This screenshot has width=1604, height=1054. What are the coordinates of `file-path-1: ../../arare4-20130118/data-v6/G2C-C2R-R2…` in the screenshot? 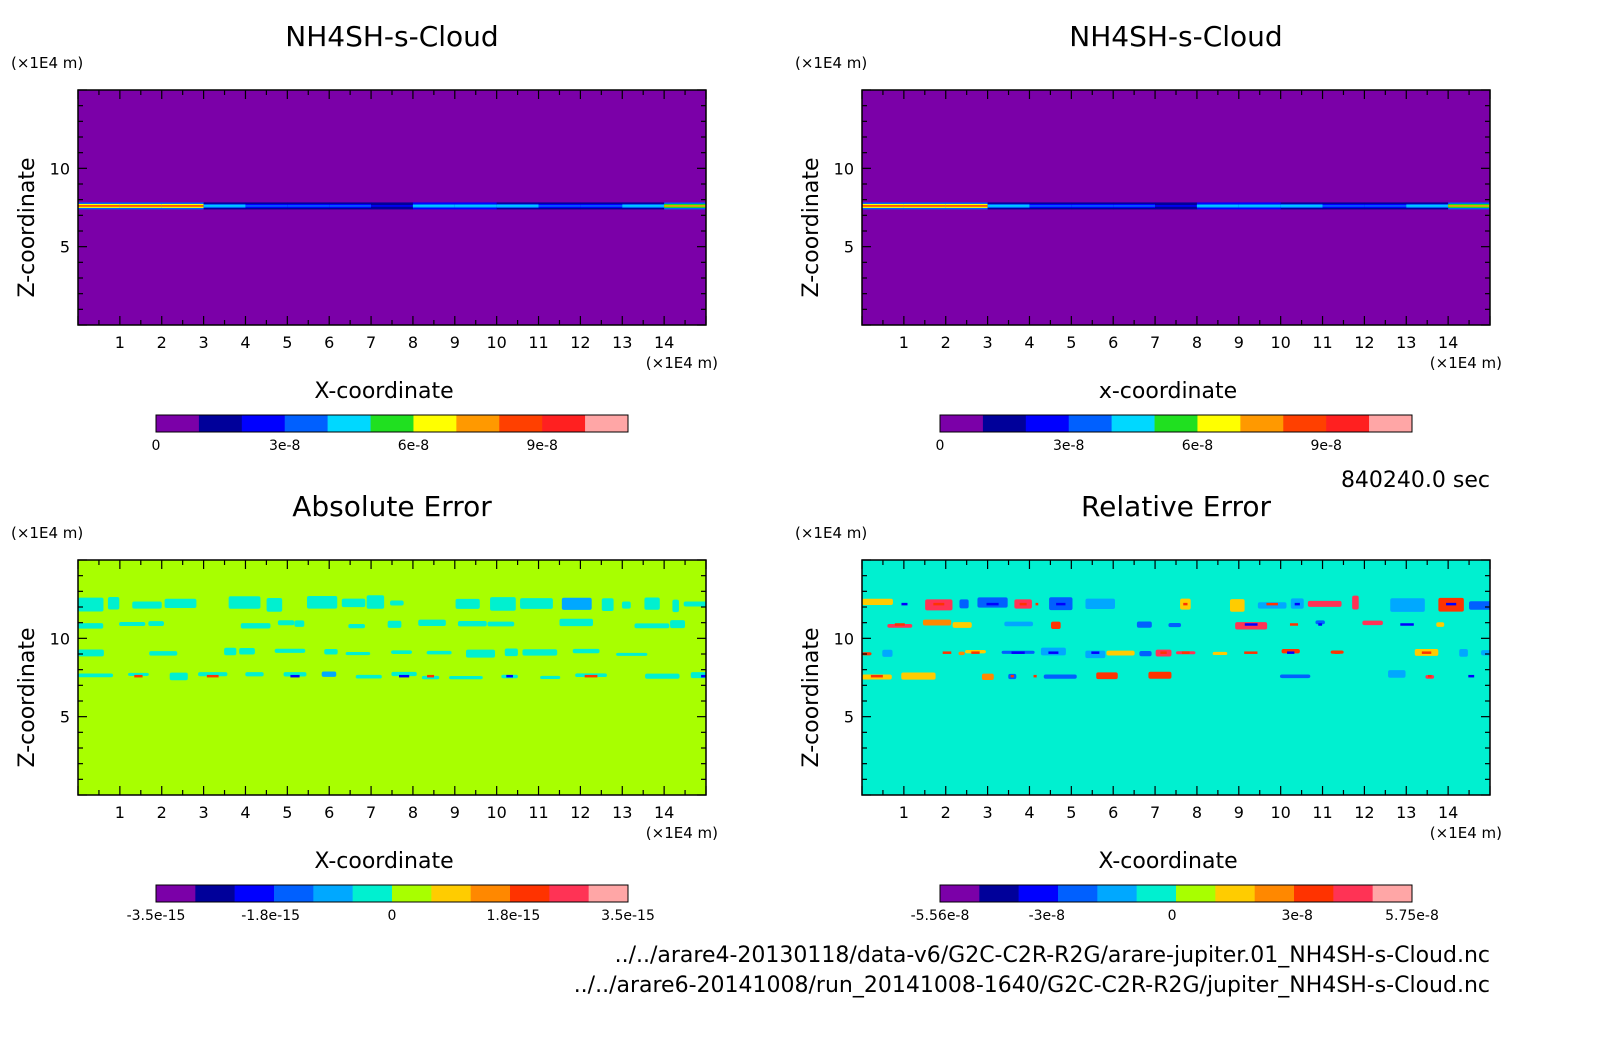 It's located at (1052, 955).